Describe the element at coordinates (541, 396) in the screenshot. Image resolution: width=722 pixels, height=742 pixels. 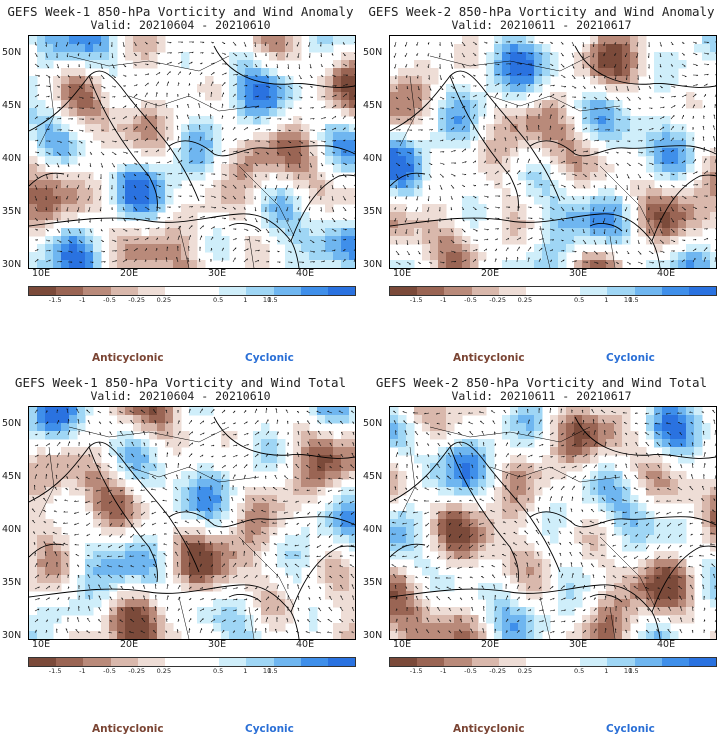
I see `panel-valid-dates: Valid: 20210611 - 20210617` at that location.